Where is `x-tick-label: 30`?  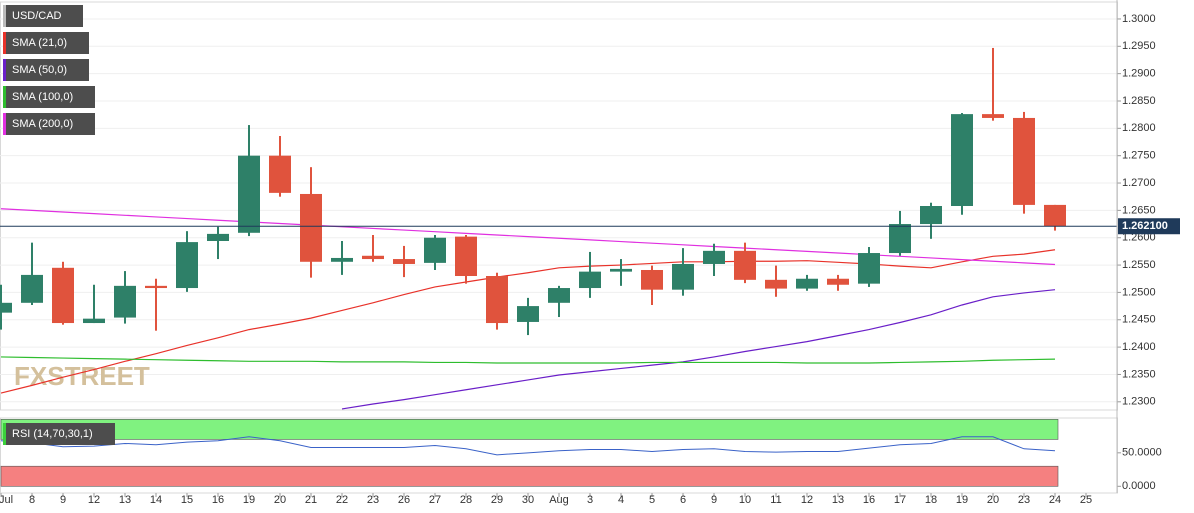 x-tick-label: 30 is located at coordinates (528, 500).